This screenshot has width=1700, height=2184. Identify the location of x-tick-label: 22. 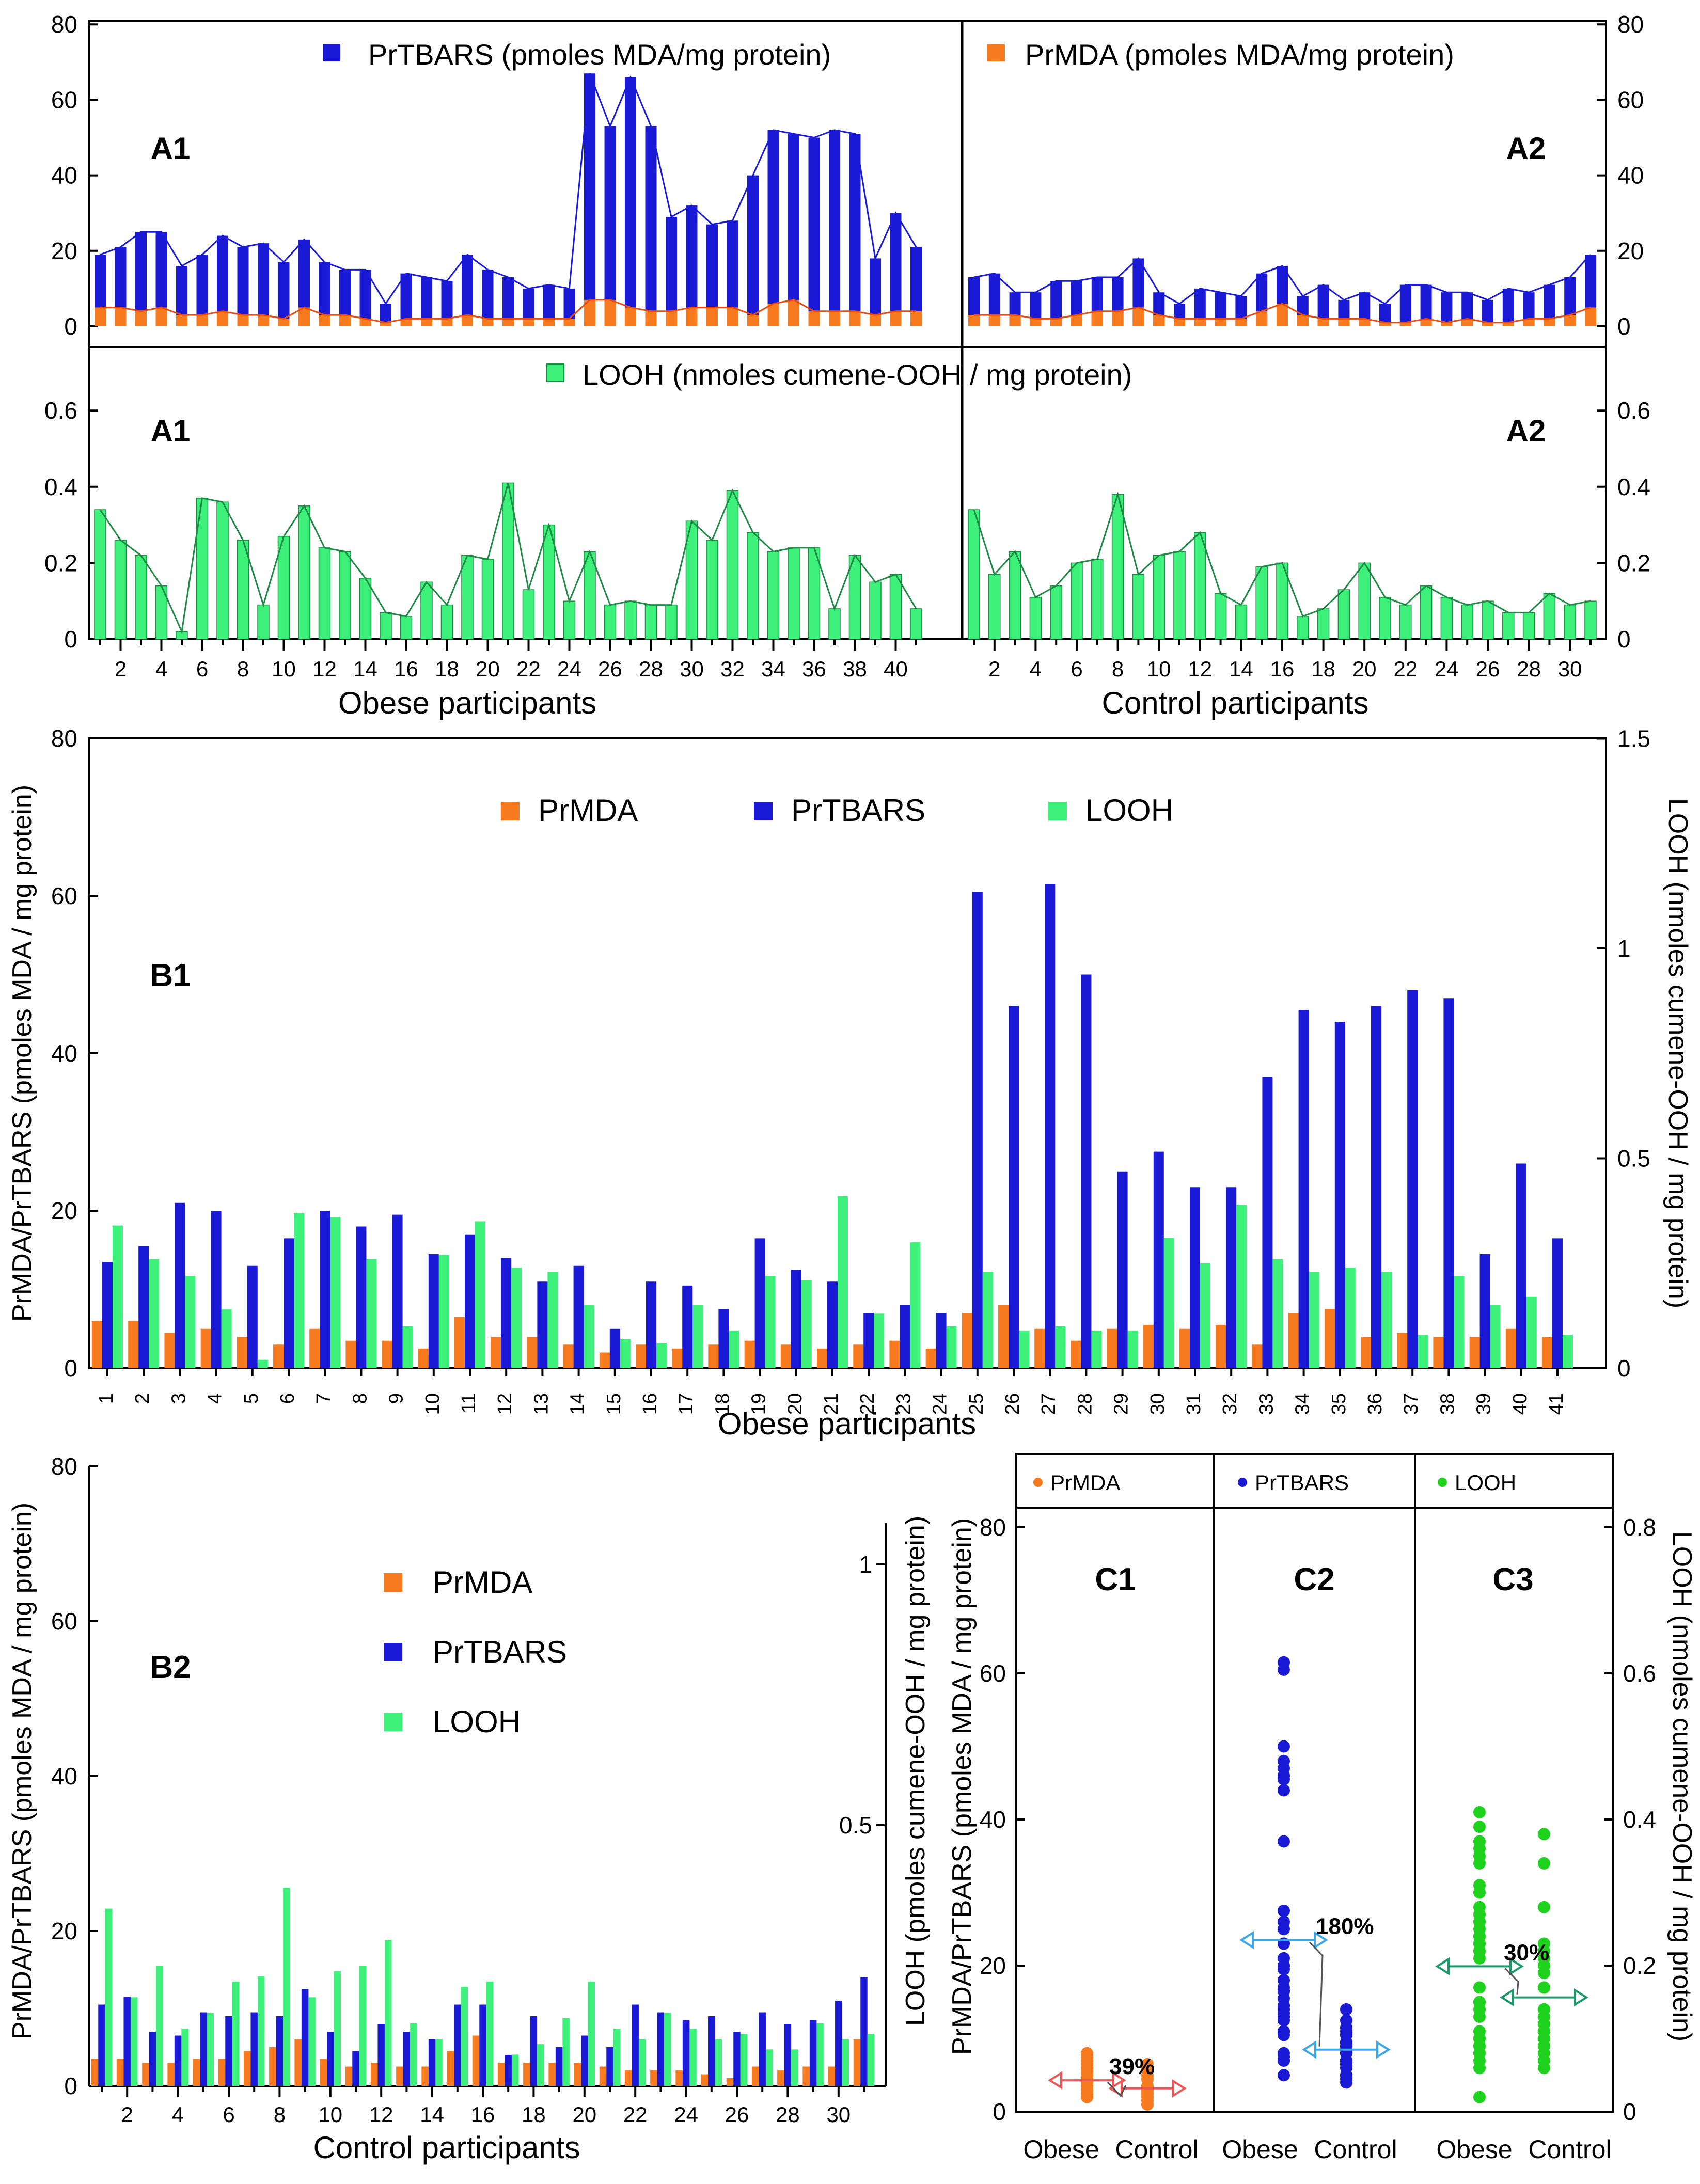
(636, 2114).